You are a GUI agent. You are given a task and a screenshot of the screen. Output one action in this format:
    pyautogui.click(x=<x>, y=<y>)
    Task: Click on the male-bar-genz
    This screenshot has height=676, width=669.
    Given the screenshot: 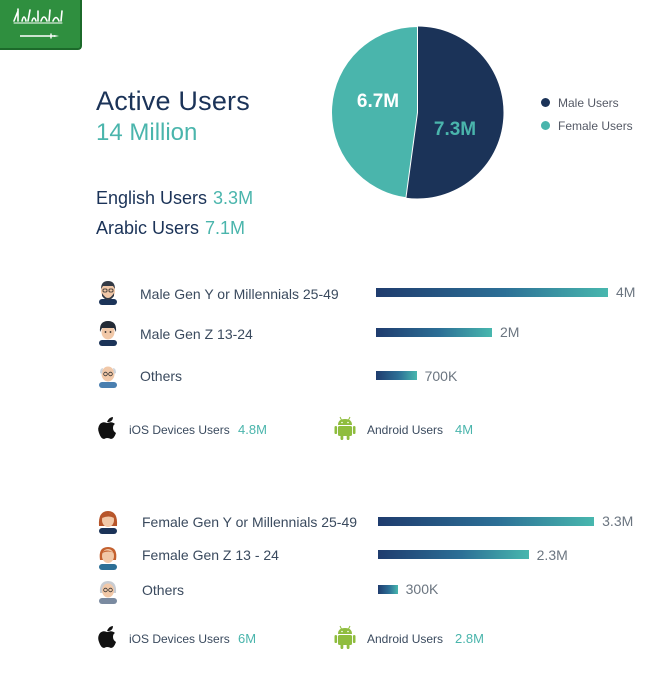 What is the action you would take?
    pyautogui.click(x=434, y=332)
    